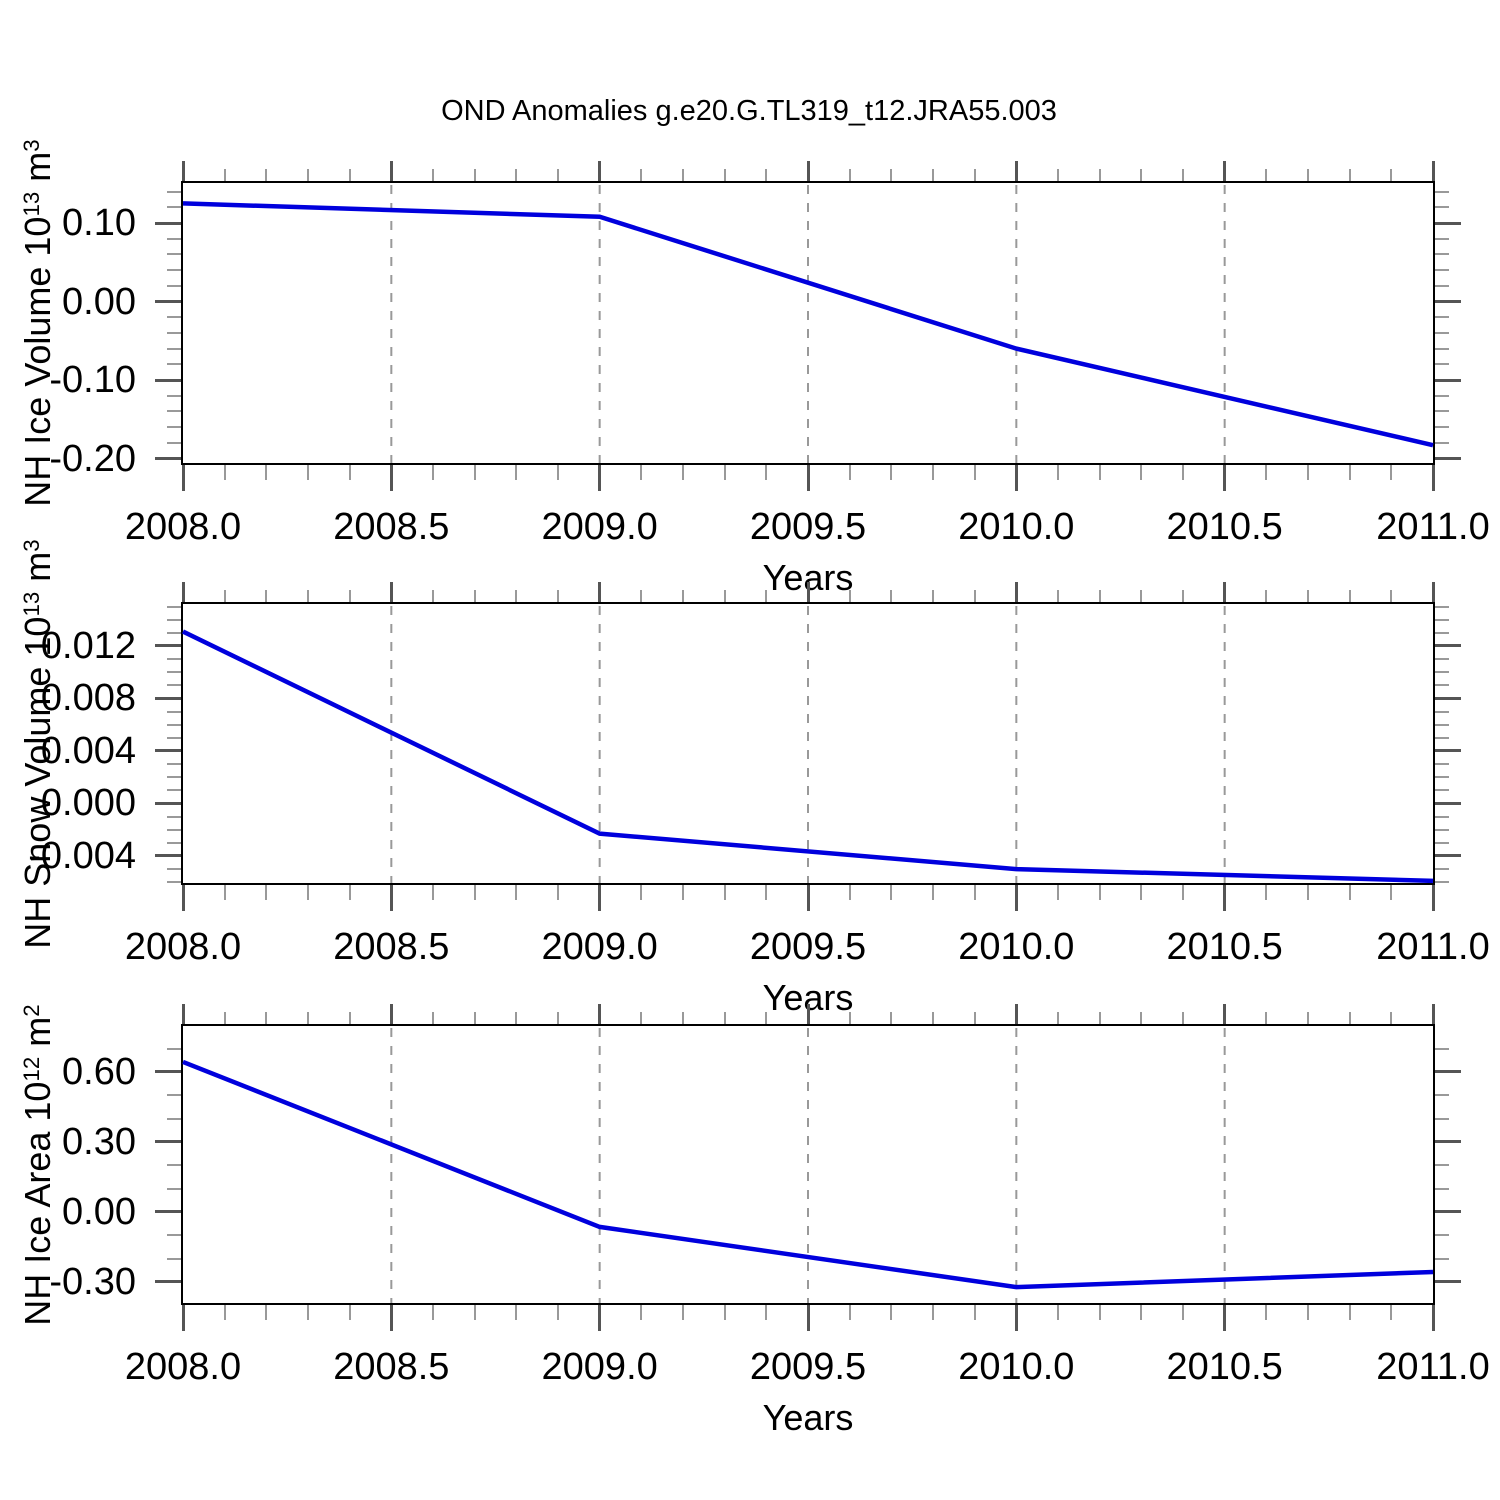 Image resolution: width=1500 pixels, height=1500 pixels. What do you see at coordinates (31, 604) in the screenshot?
I see `y-axis-title-superscript: 13` at bounding box center [31, 604].